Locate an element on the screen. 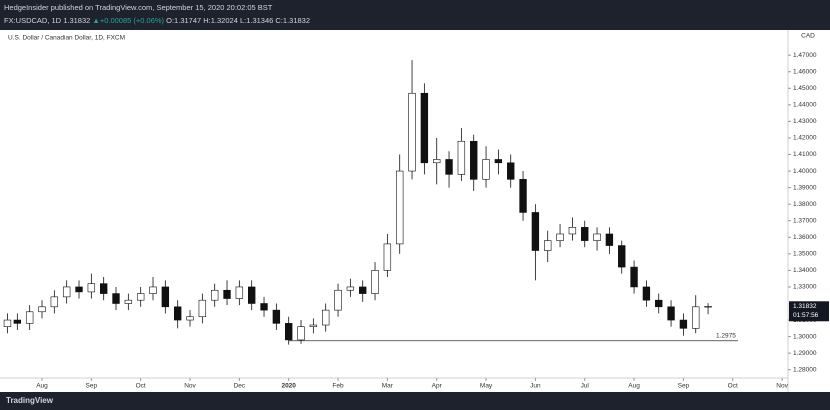 This screenshot has width=830, height=410. ohlc: O:1.31747 H:1.32024 L:1.31346 C:1.31832 is located at coordinates (238, 20).